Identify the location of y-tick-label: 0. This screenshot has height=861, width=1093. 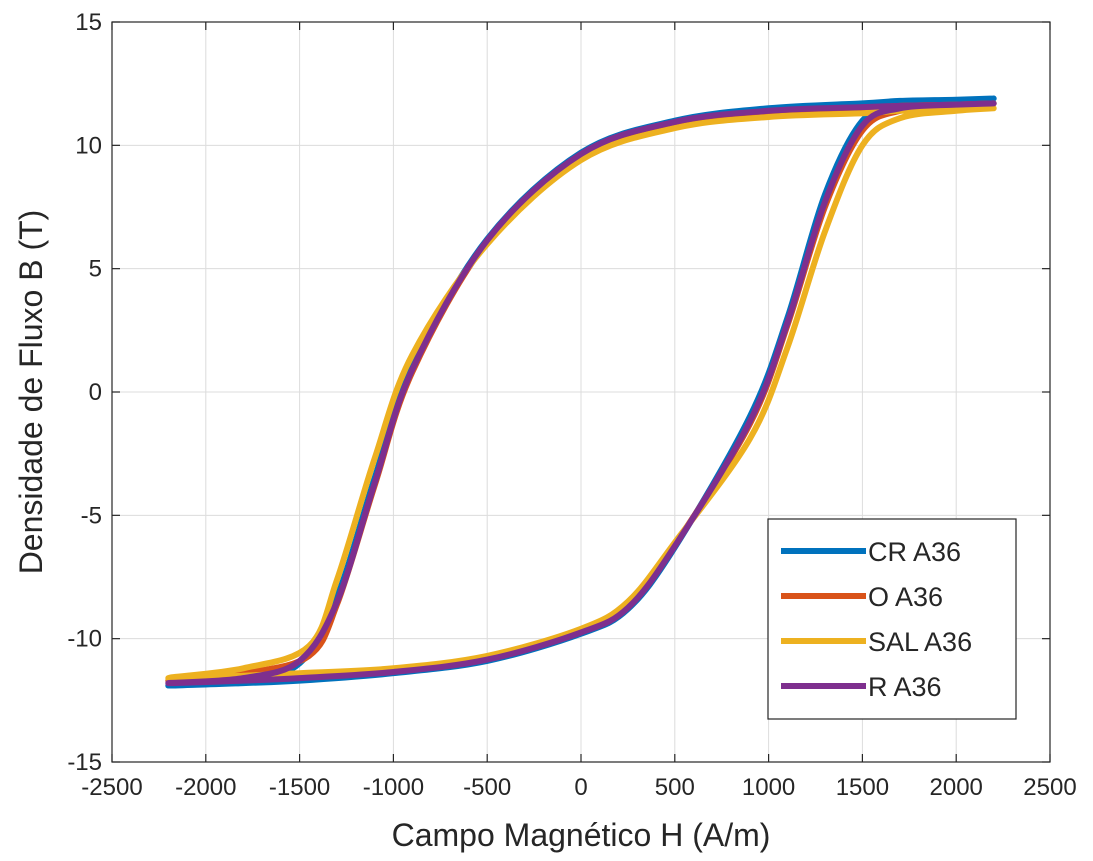
(95, 392).